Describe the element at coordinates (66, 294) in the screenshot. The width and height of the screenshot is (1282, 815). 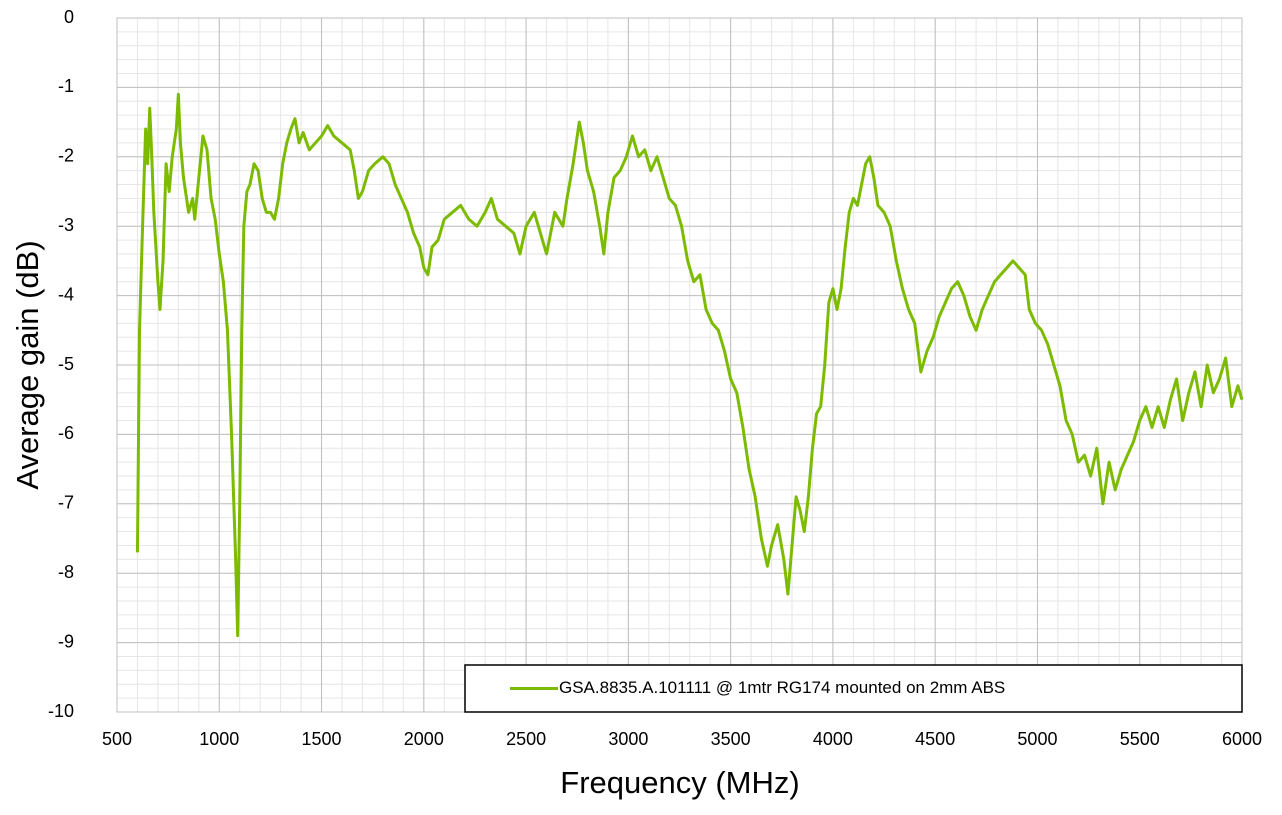
I see `y-tick-label: -4` at that location.